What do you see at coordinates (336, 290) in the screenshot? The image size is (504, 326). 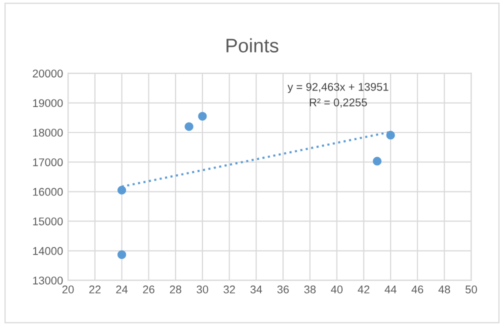 I see `x-tick-label: 40` at bounding box center [336, 290].